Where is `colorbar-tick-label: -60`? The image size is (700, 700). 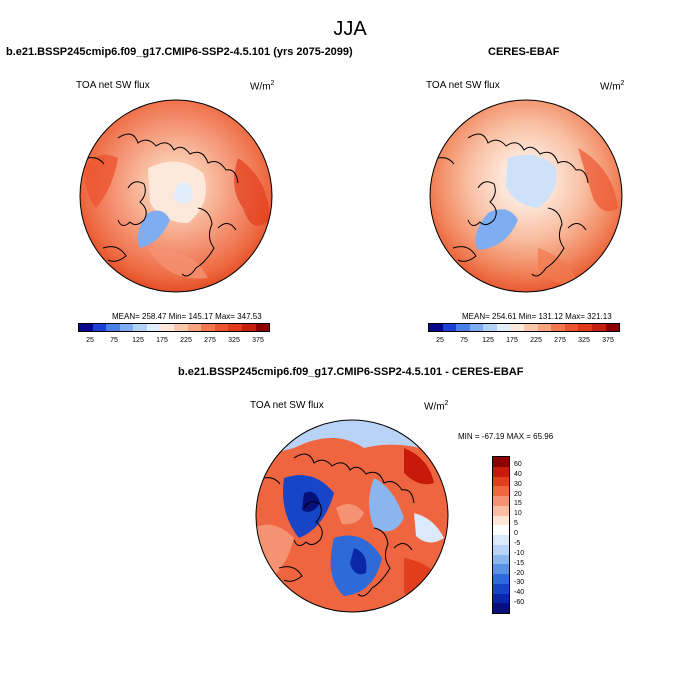
colorbar-tick-label: -60 is located at coordinates (519, 603).